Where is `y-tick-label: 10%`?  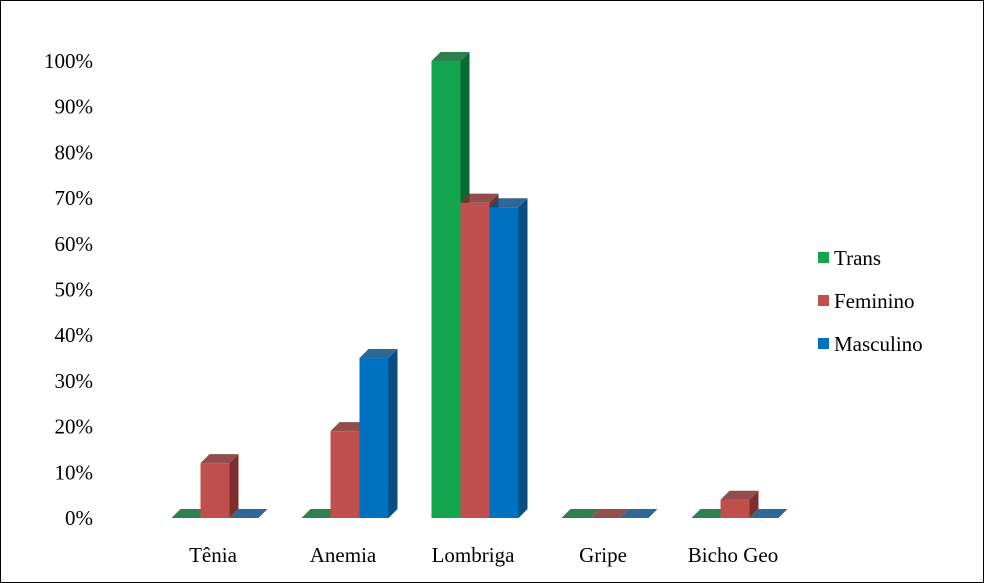 y-tick-label: 10% is located at coordinates (74, 472).